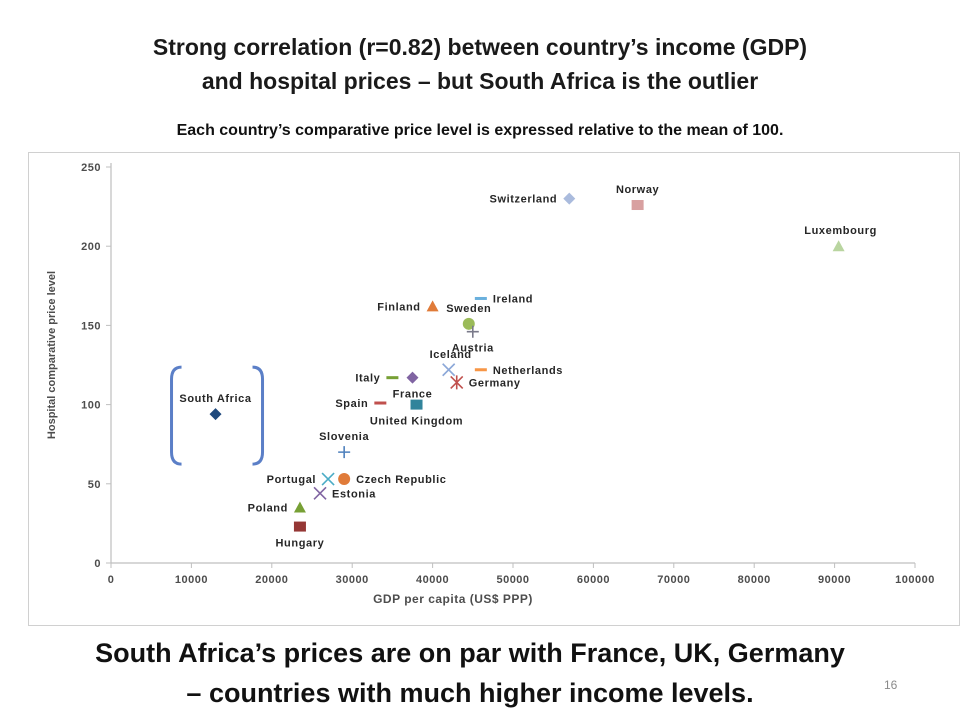 This screenshot has height=720, width=960. Describe the element at coordinates (432, 306) in the screenshot. I see `marker-finland` at that location.